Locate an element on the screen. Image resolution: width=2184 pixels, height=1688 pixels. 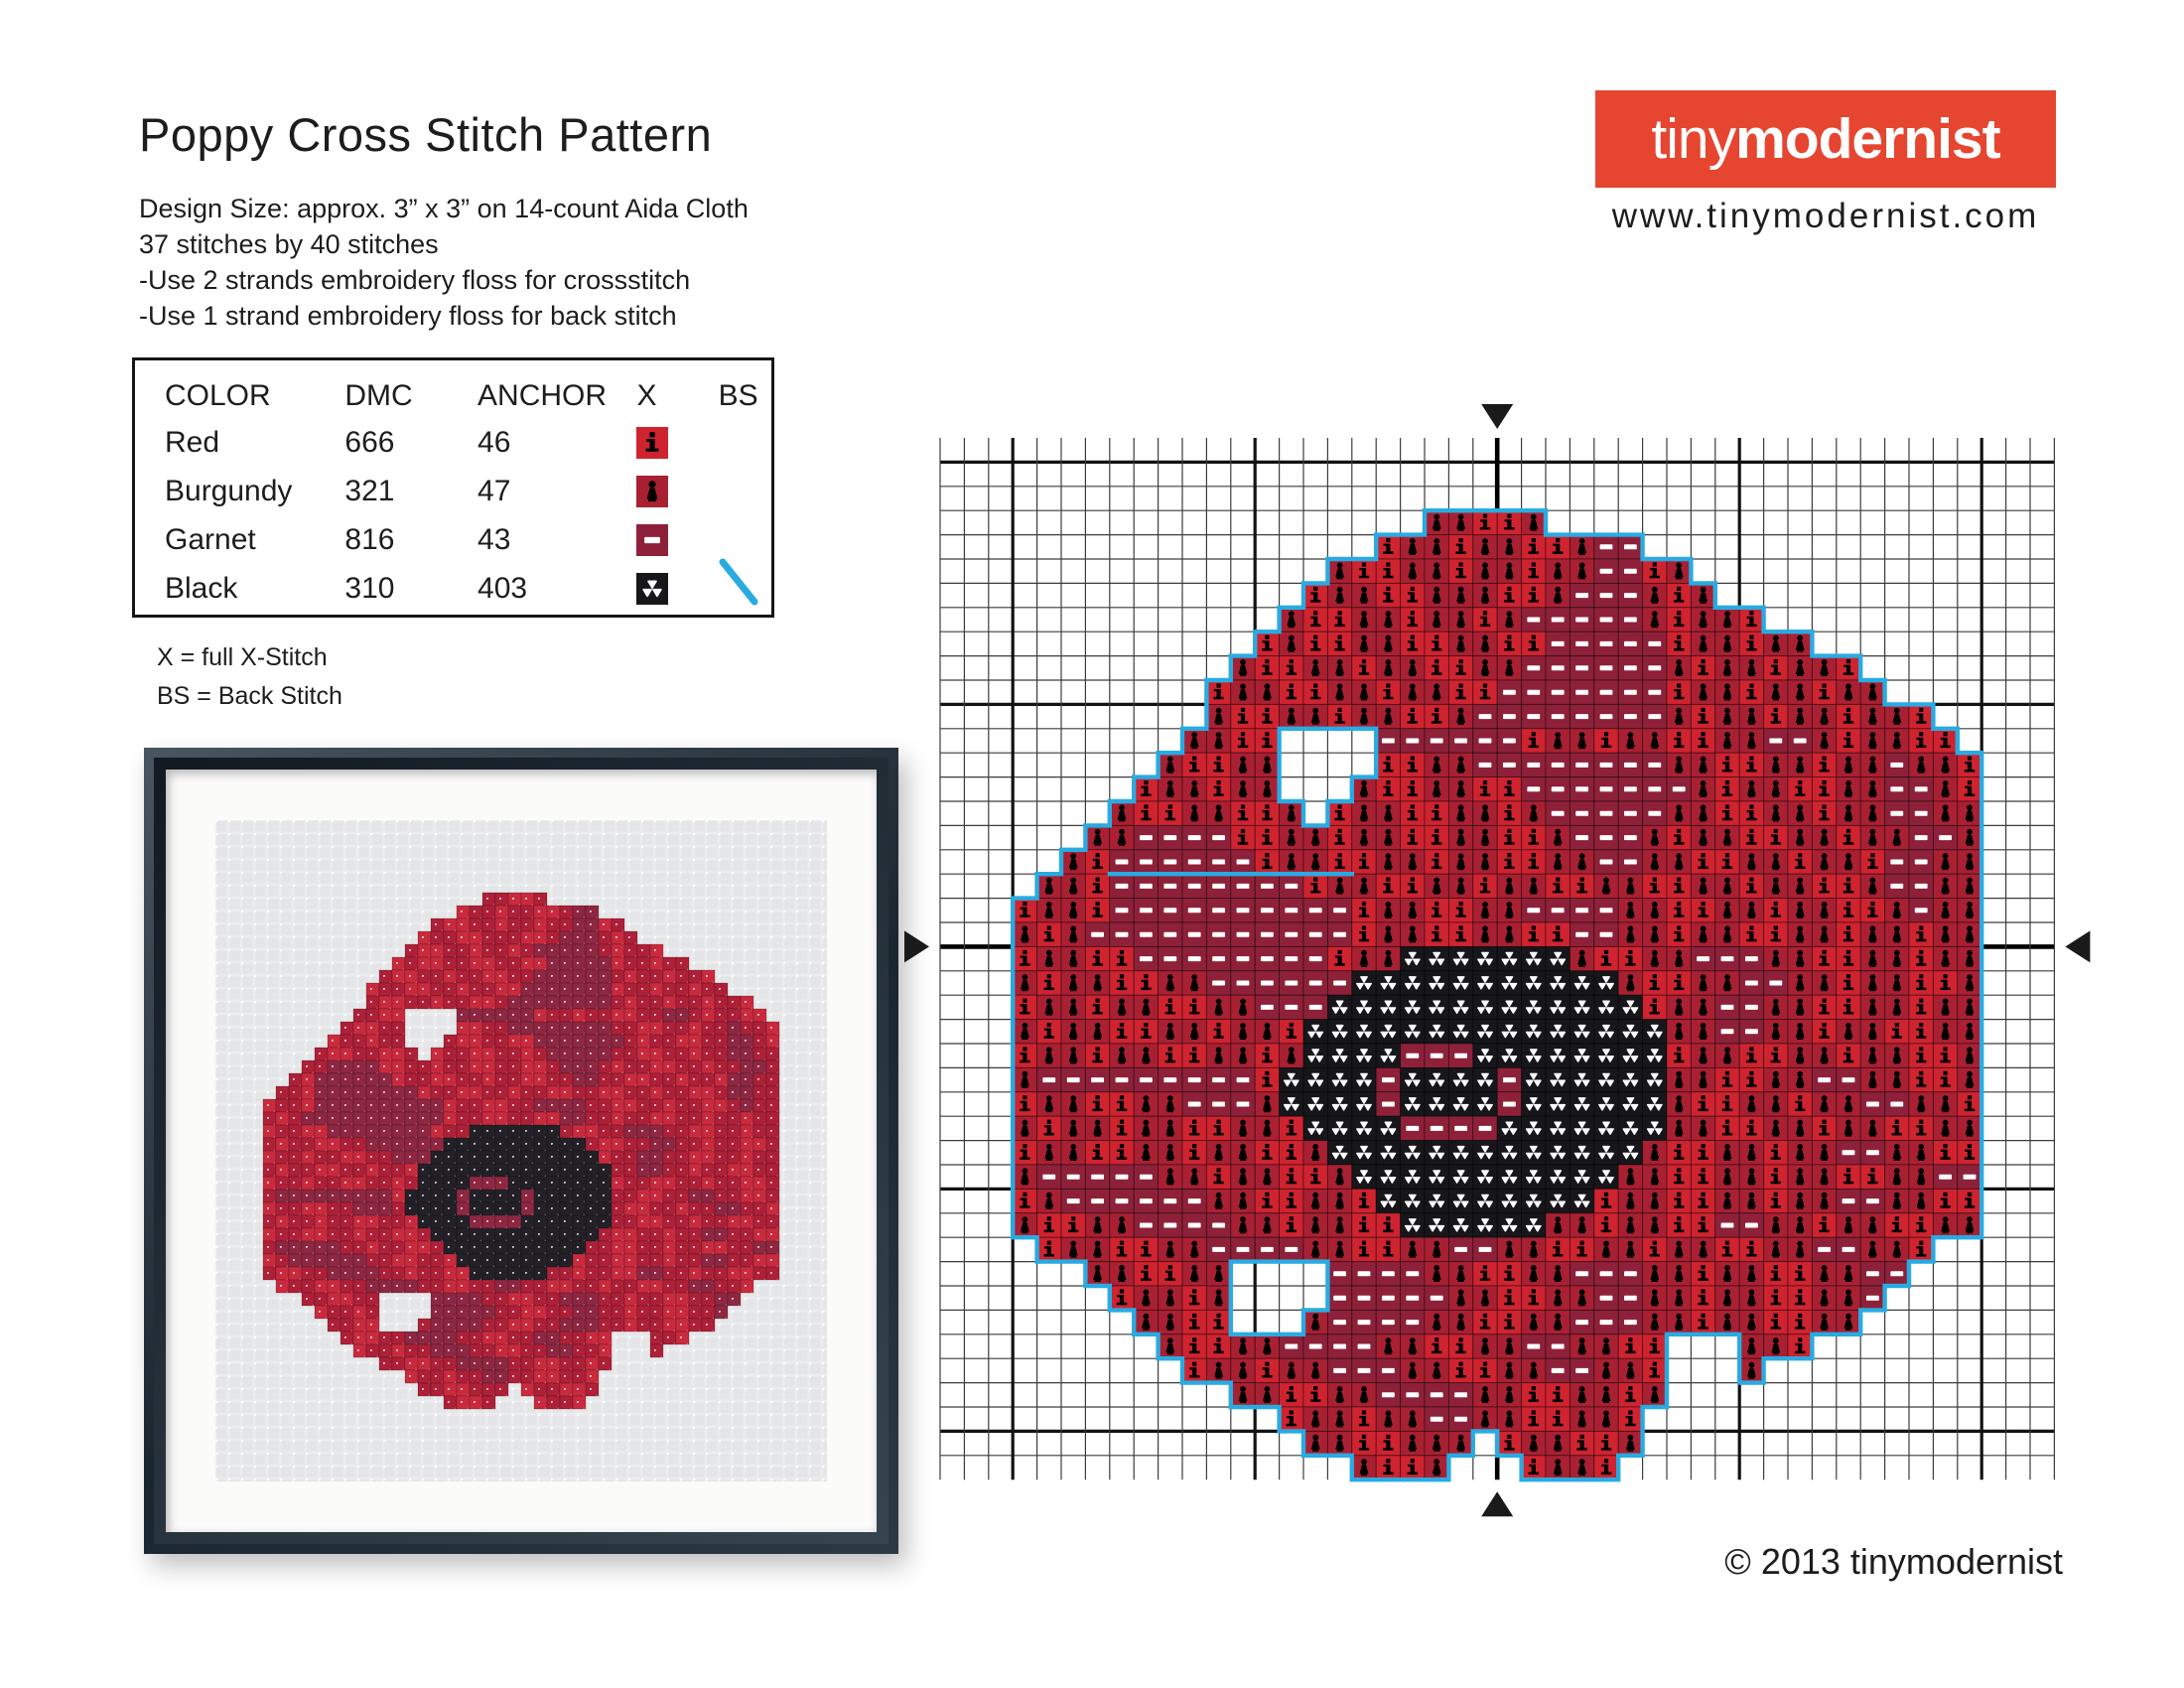
tinymodernist-logo: tiny modernist is located at coordinates (1825, 139).